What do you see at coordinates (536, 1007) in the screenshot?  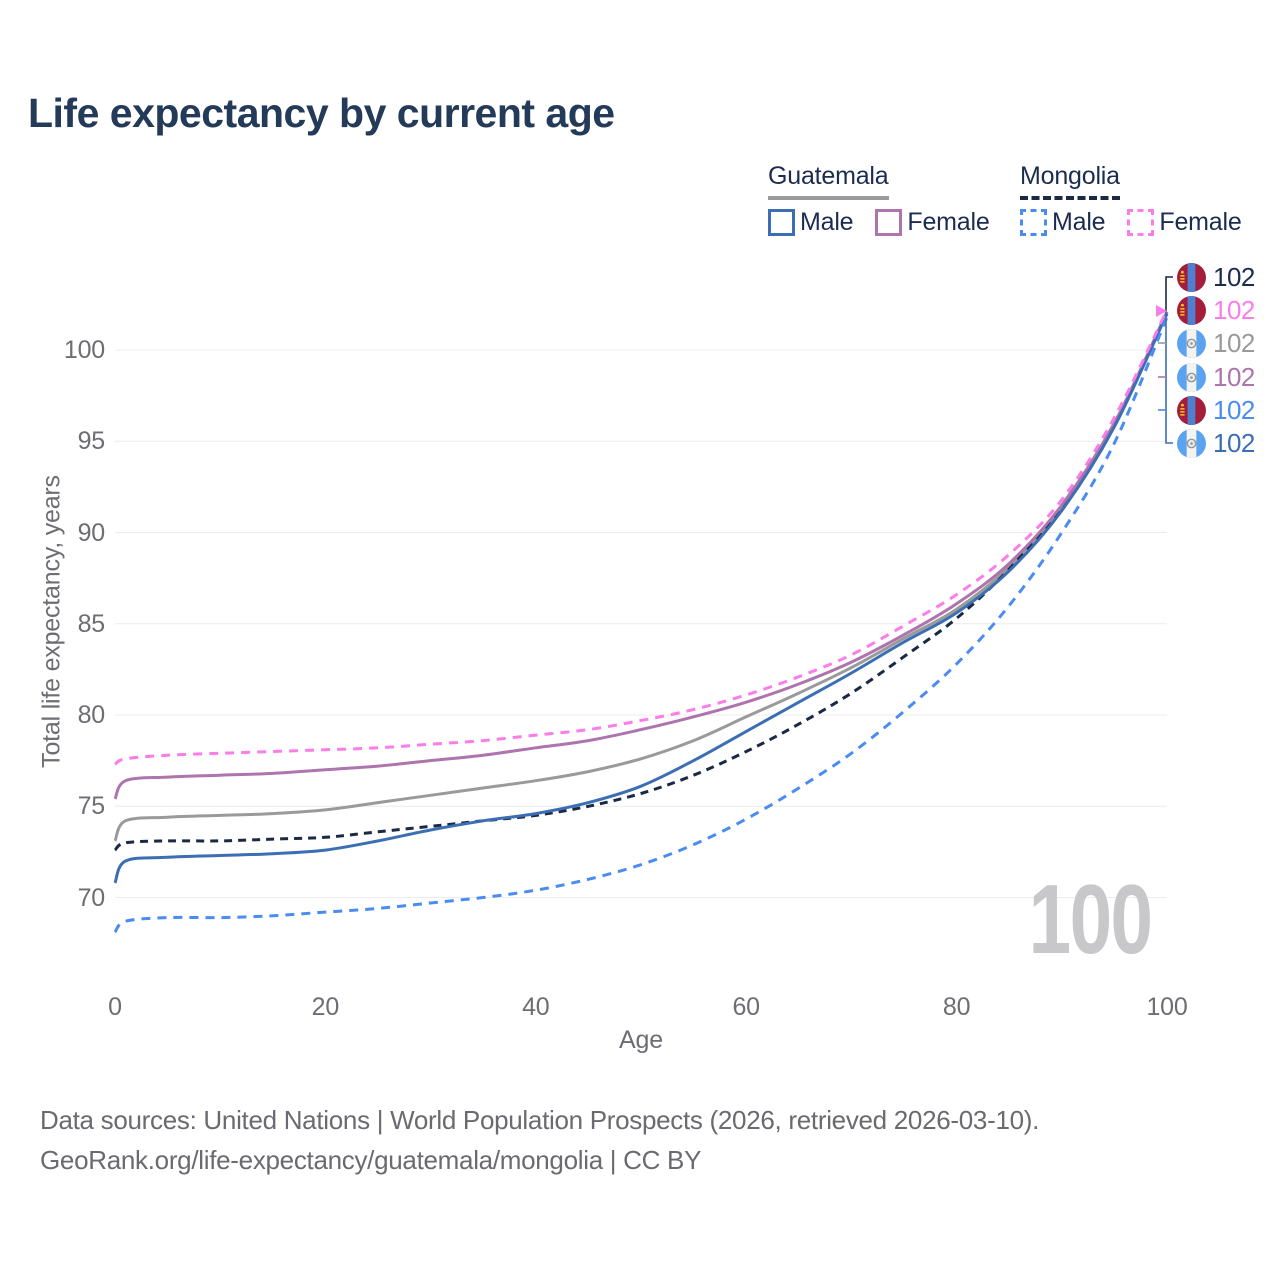 I see `x-tick-label: 40` at bounding box center [536, 1007].